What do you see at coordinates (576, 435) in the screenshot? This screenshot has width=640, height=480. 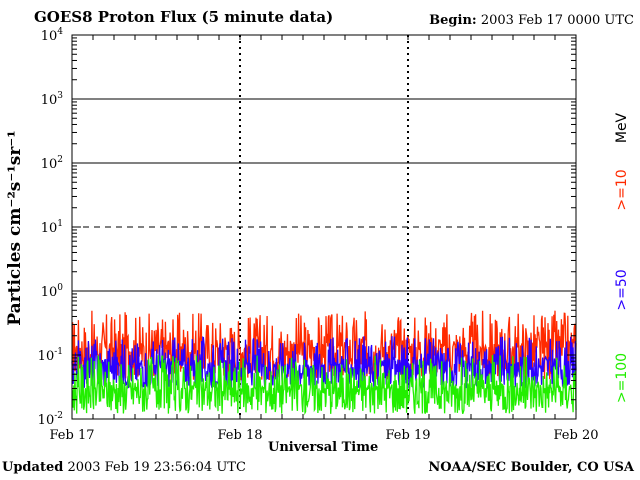 I see `x-tick-label: Feb 20` at bounding box center [576, 435].